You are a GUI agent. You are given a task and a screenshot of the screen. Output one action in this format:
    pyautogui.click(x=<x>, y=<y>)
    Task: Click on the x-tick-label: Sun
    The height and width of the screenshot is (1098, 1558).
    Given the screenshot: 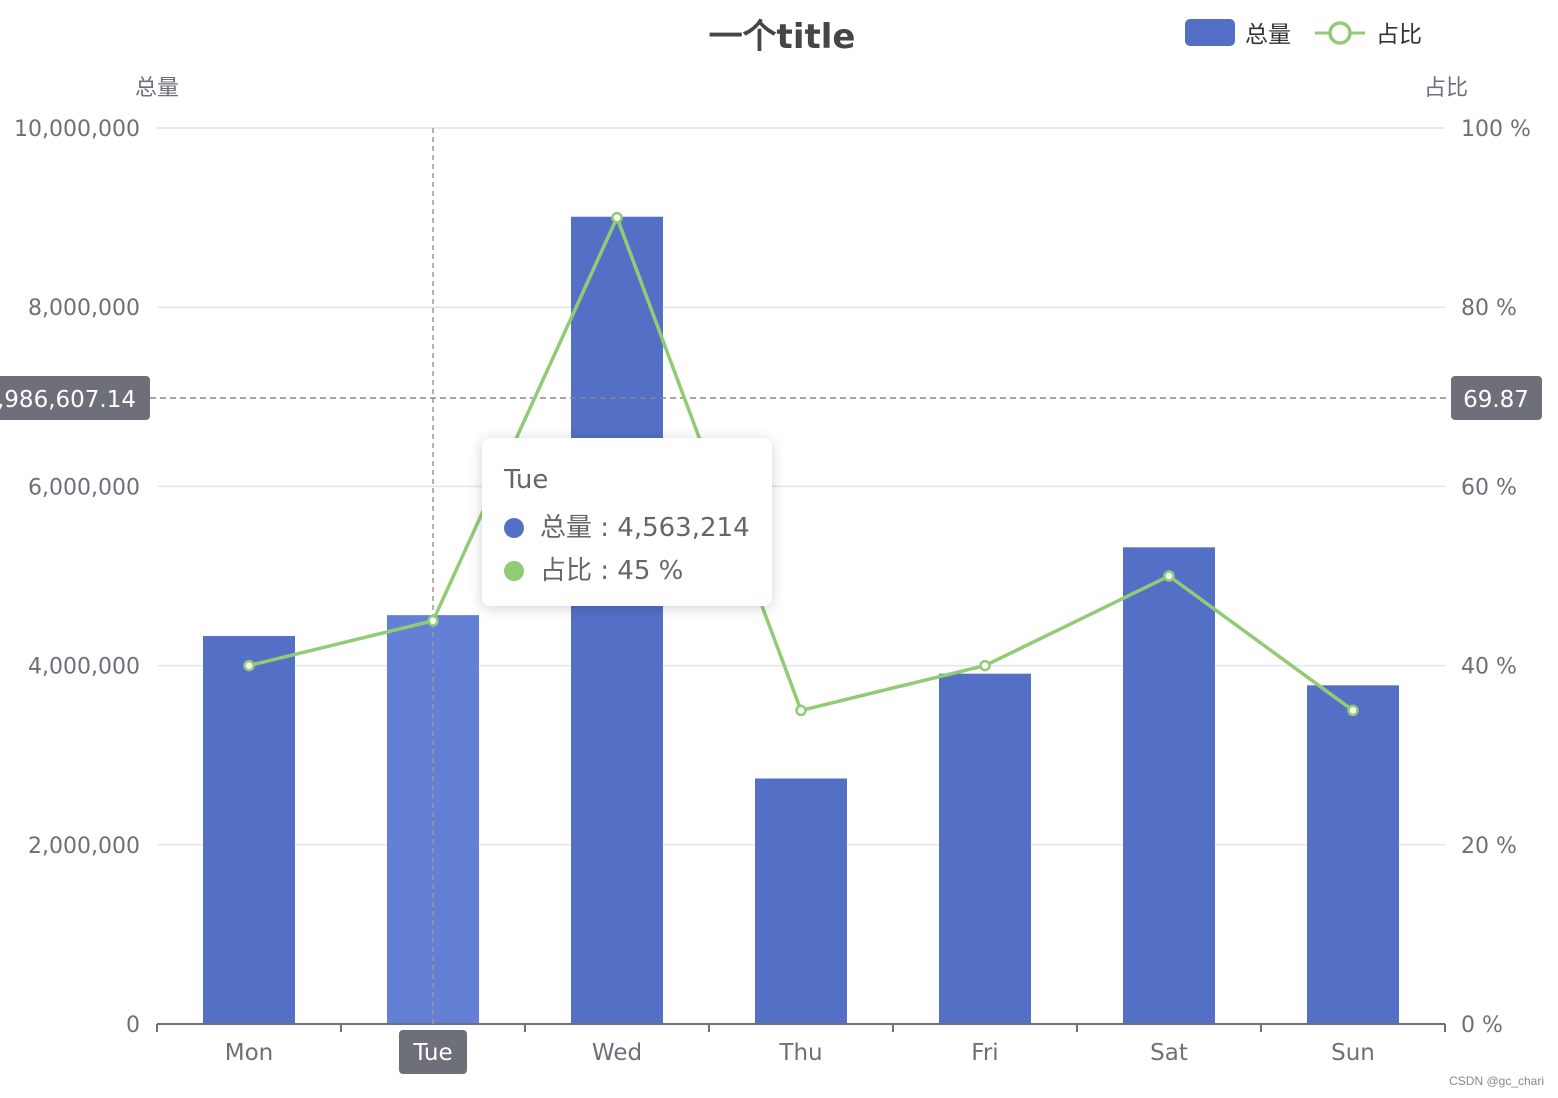 What is the action you would take?
    pyautogui.click(x=1353, y=1053)
    